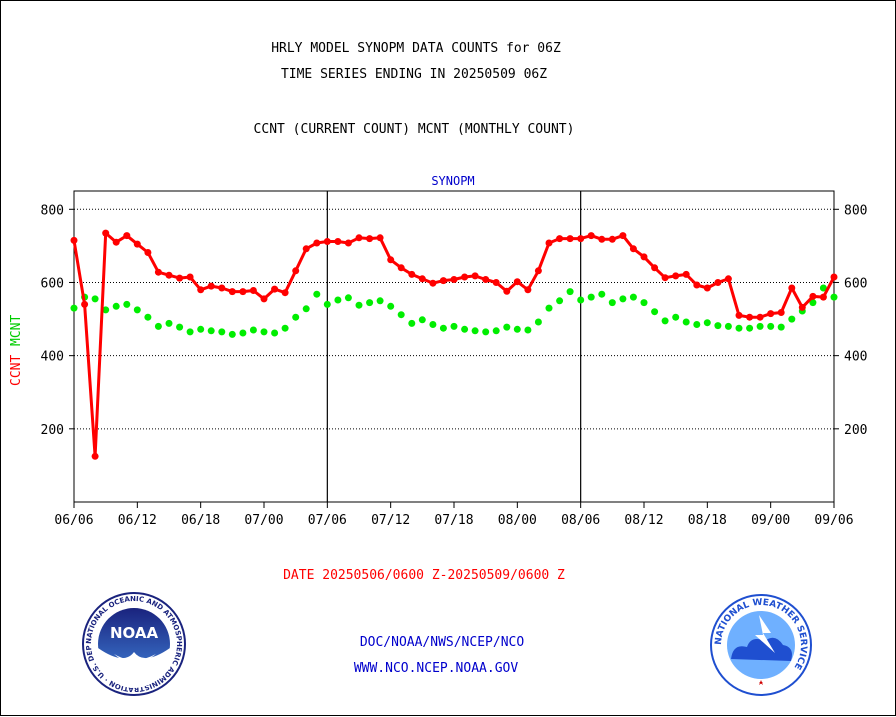 The height and width of the screenshot is (717, 896). What do you see at coordinates (855, 210) in the screenshot?
I see `y-tick-label-right: 800` at bounding box center [855, 210].